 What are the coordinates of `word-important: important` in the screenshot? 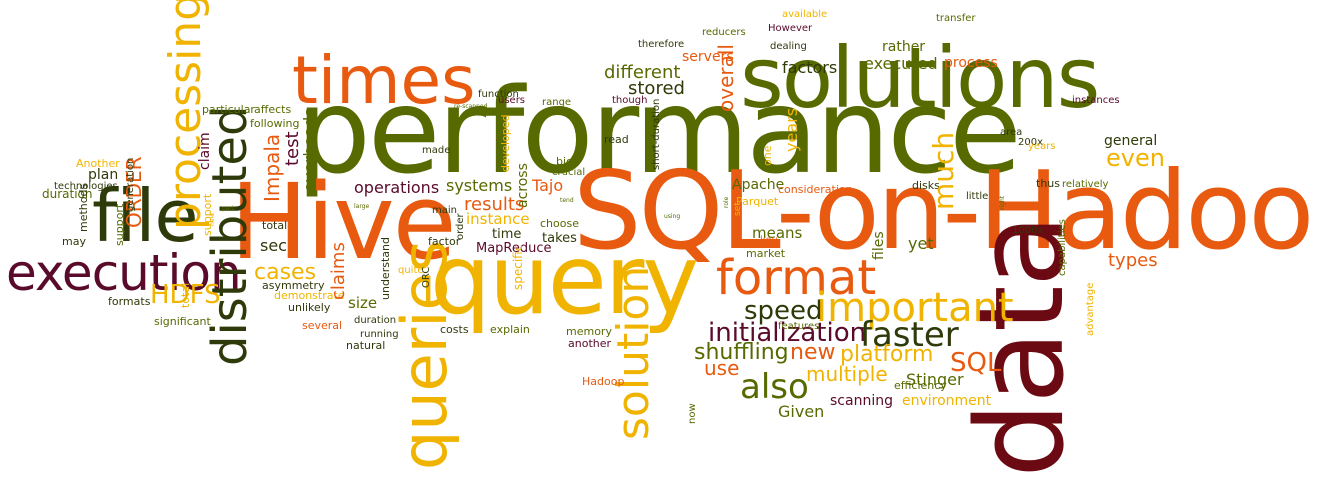 It's located at (915, 308).